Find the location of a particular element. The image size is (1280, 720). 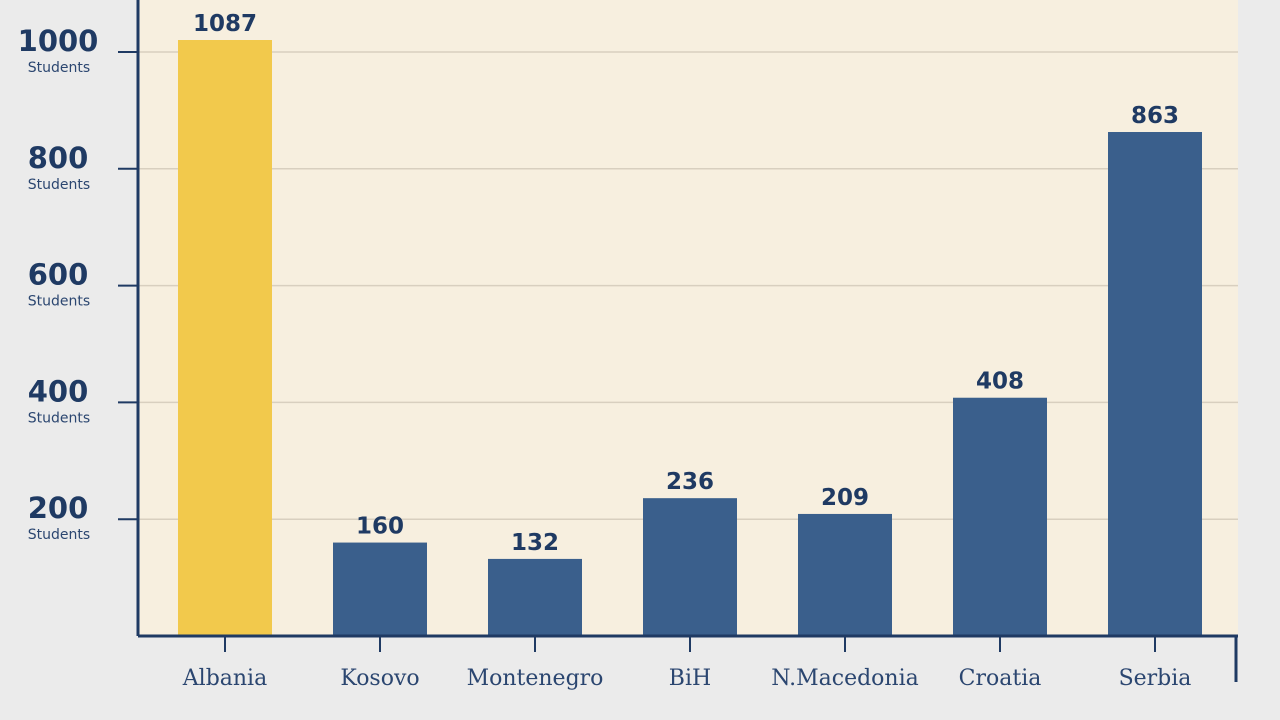

bar-value-label: 863 is located at coordinates (1155, 116).